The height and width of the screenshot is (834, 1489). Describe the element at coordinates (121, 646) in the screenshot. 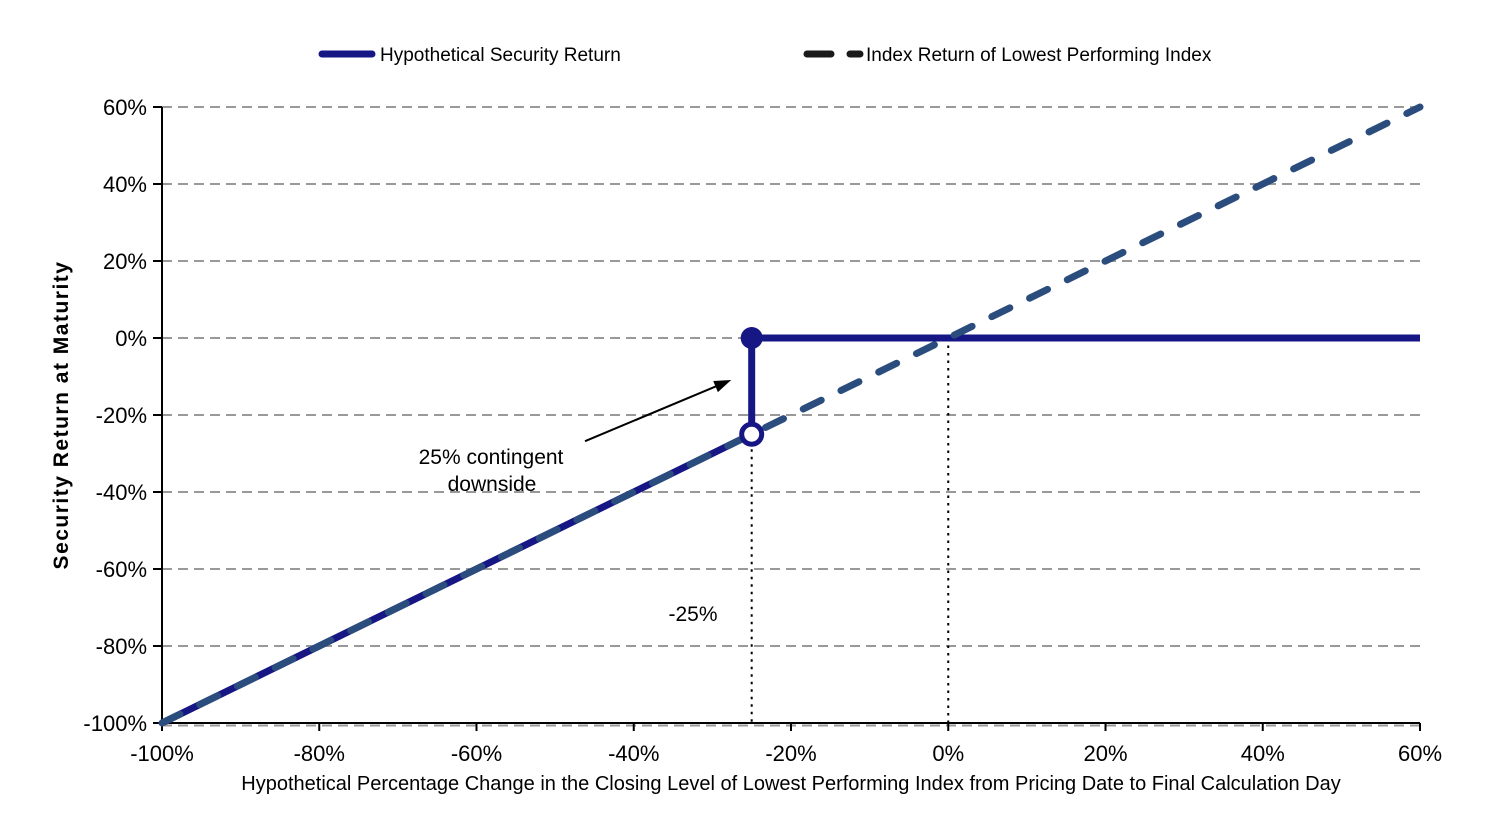

I see `y-tick-label: -80%` at that location.